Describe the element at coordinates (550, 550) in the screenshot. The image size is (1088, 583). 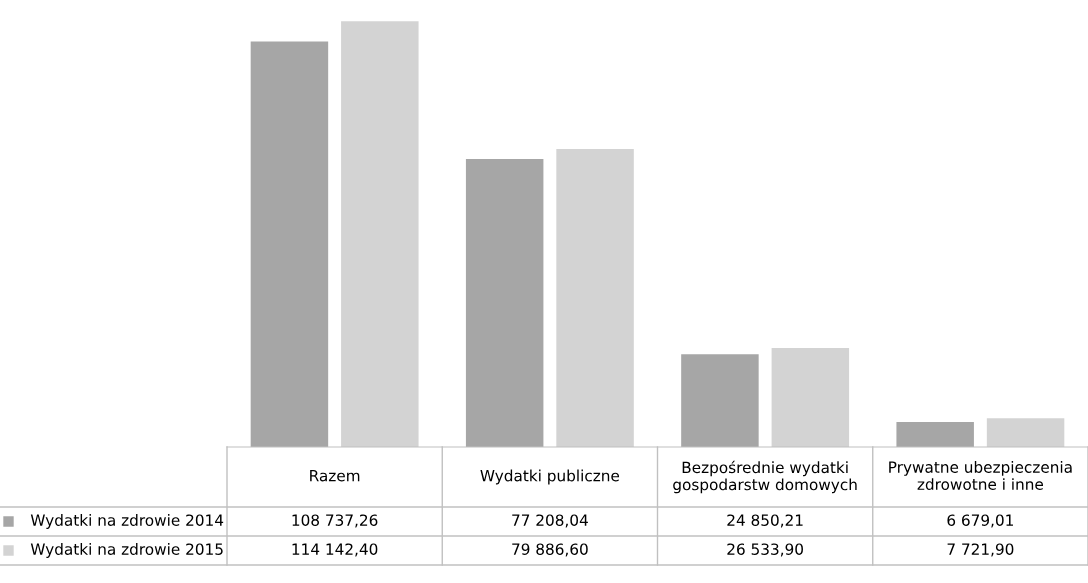
I see `data-label: 79 886,60` at that location.